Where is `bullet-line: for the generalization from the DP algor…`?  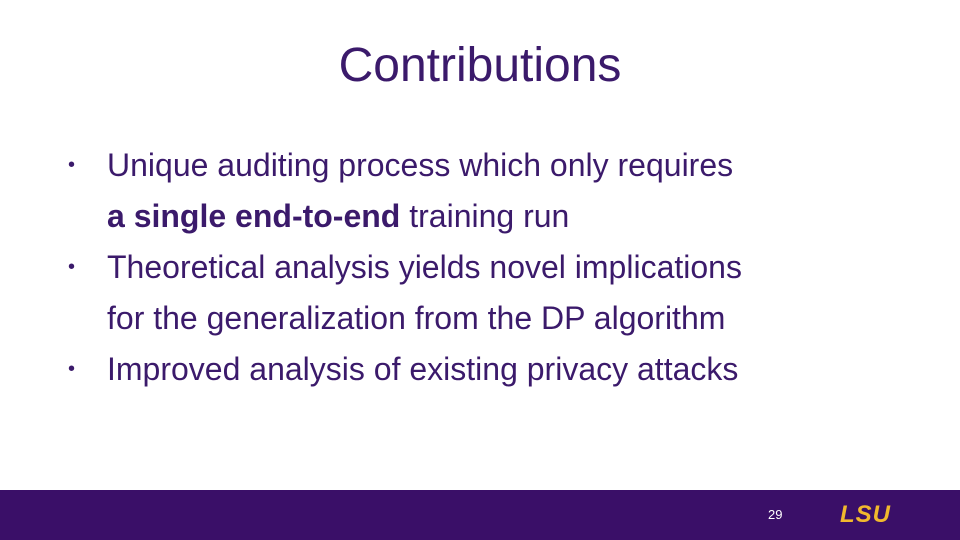 bullet-line: for the generalization from the DP algor… is located at coordinates (424, 318).